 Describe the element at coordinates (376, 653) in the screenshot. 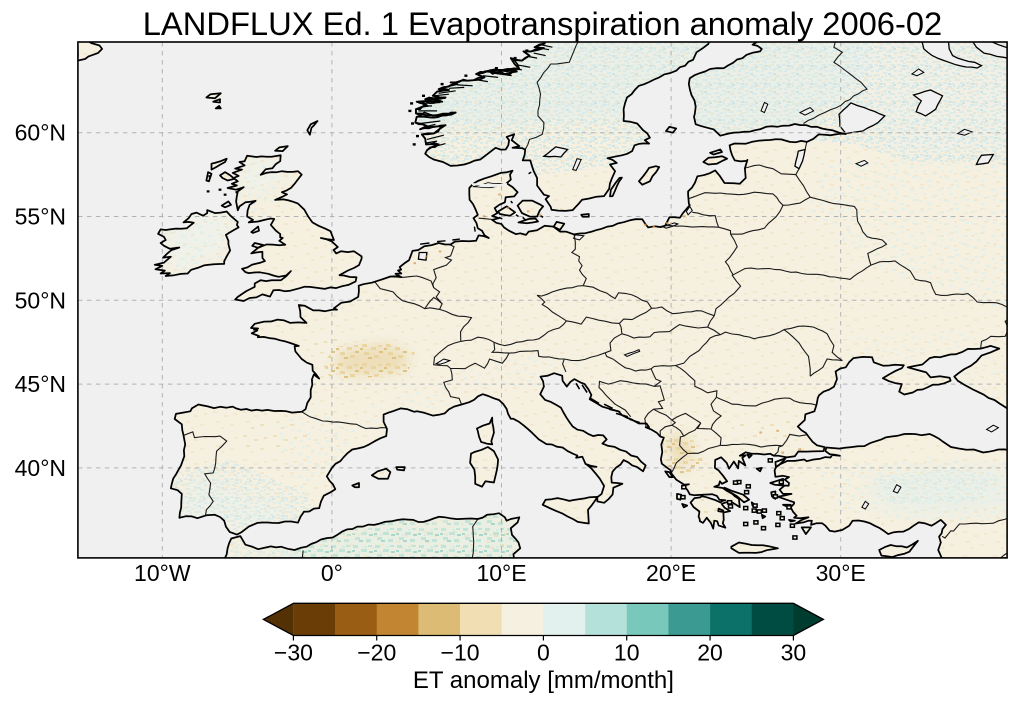

I see `svg-text: −20` at that location.